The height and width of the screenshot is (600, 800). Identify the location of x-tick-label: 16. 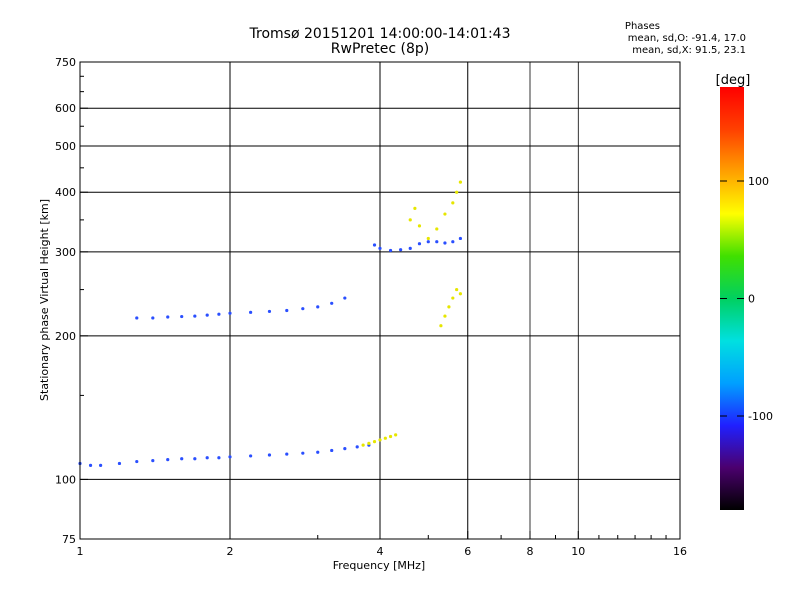
(680, 551).